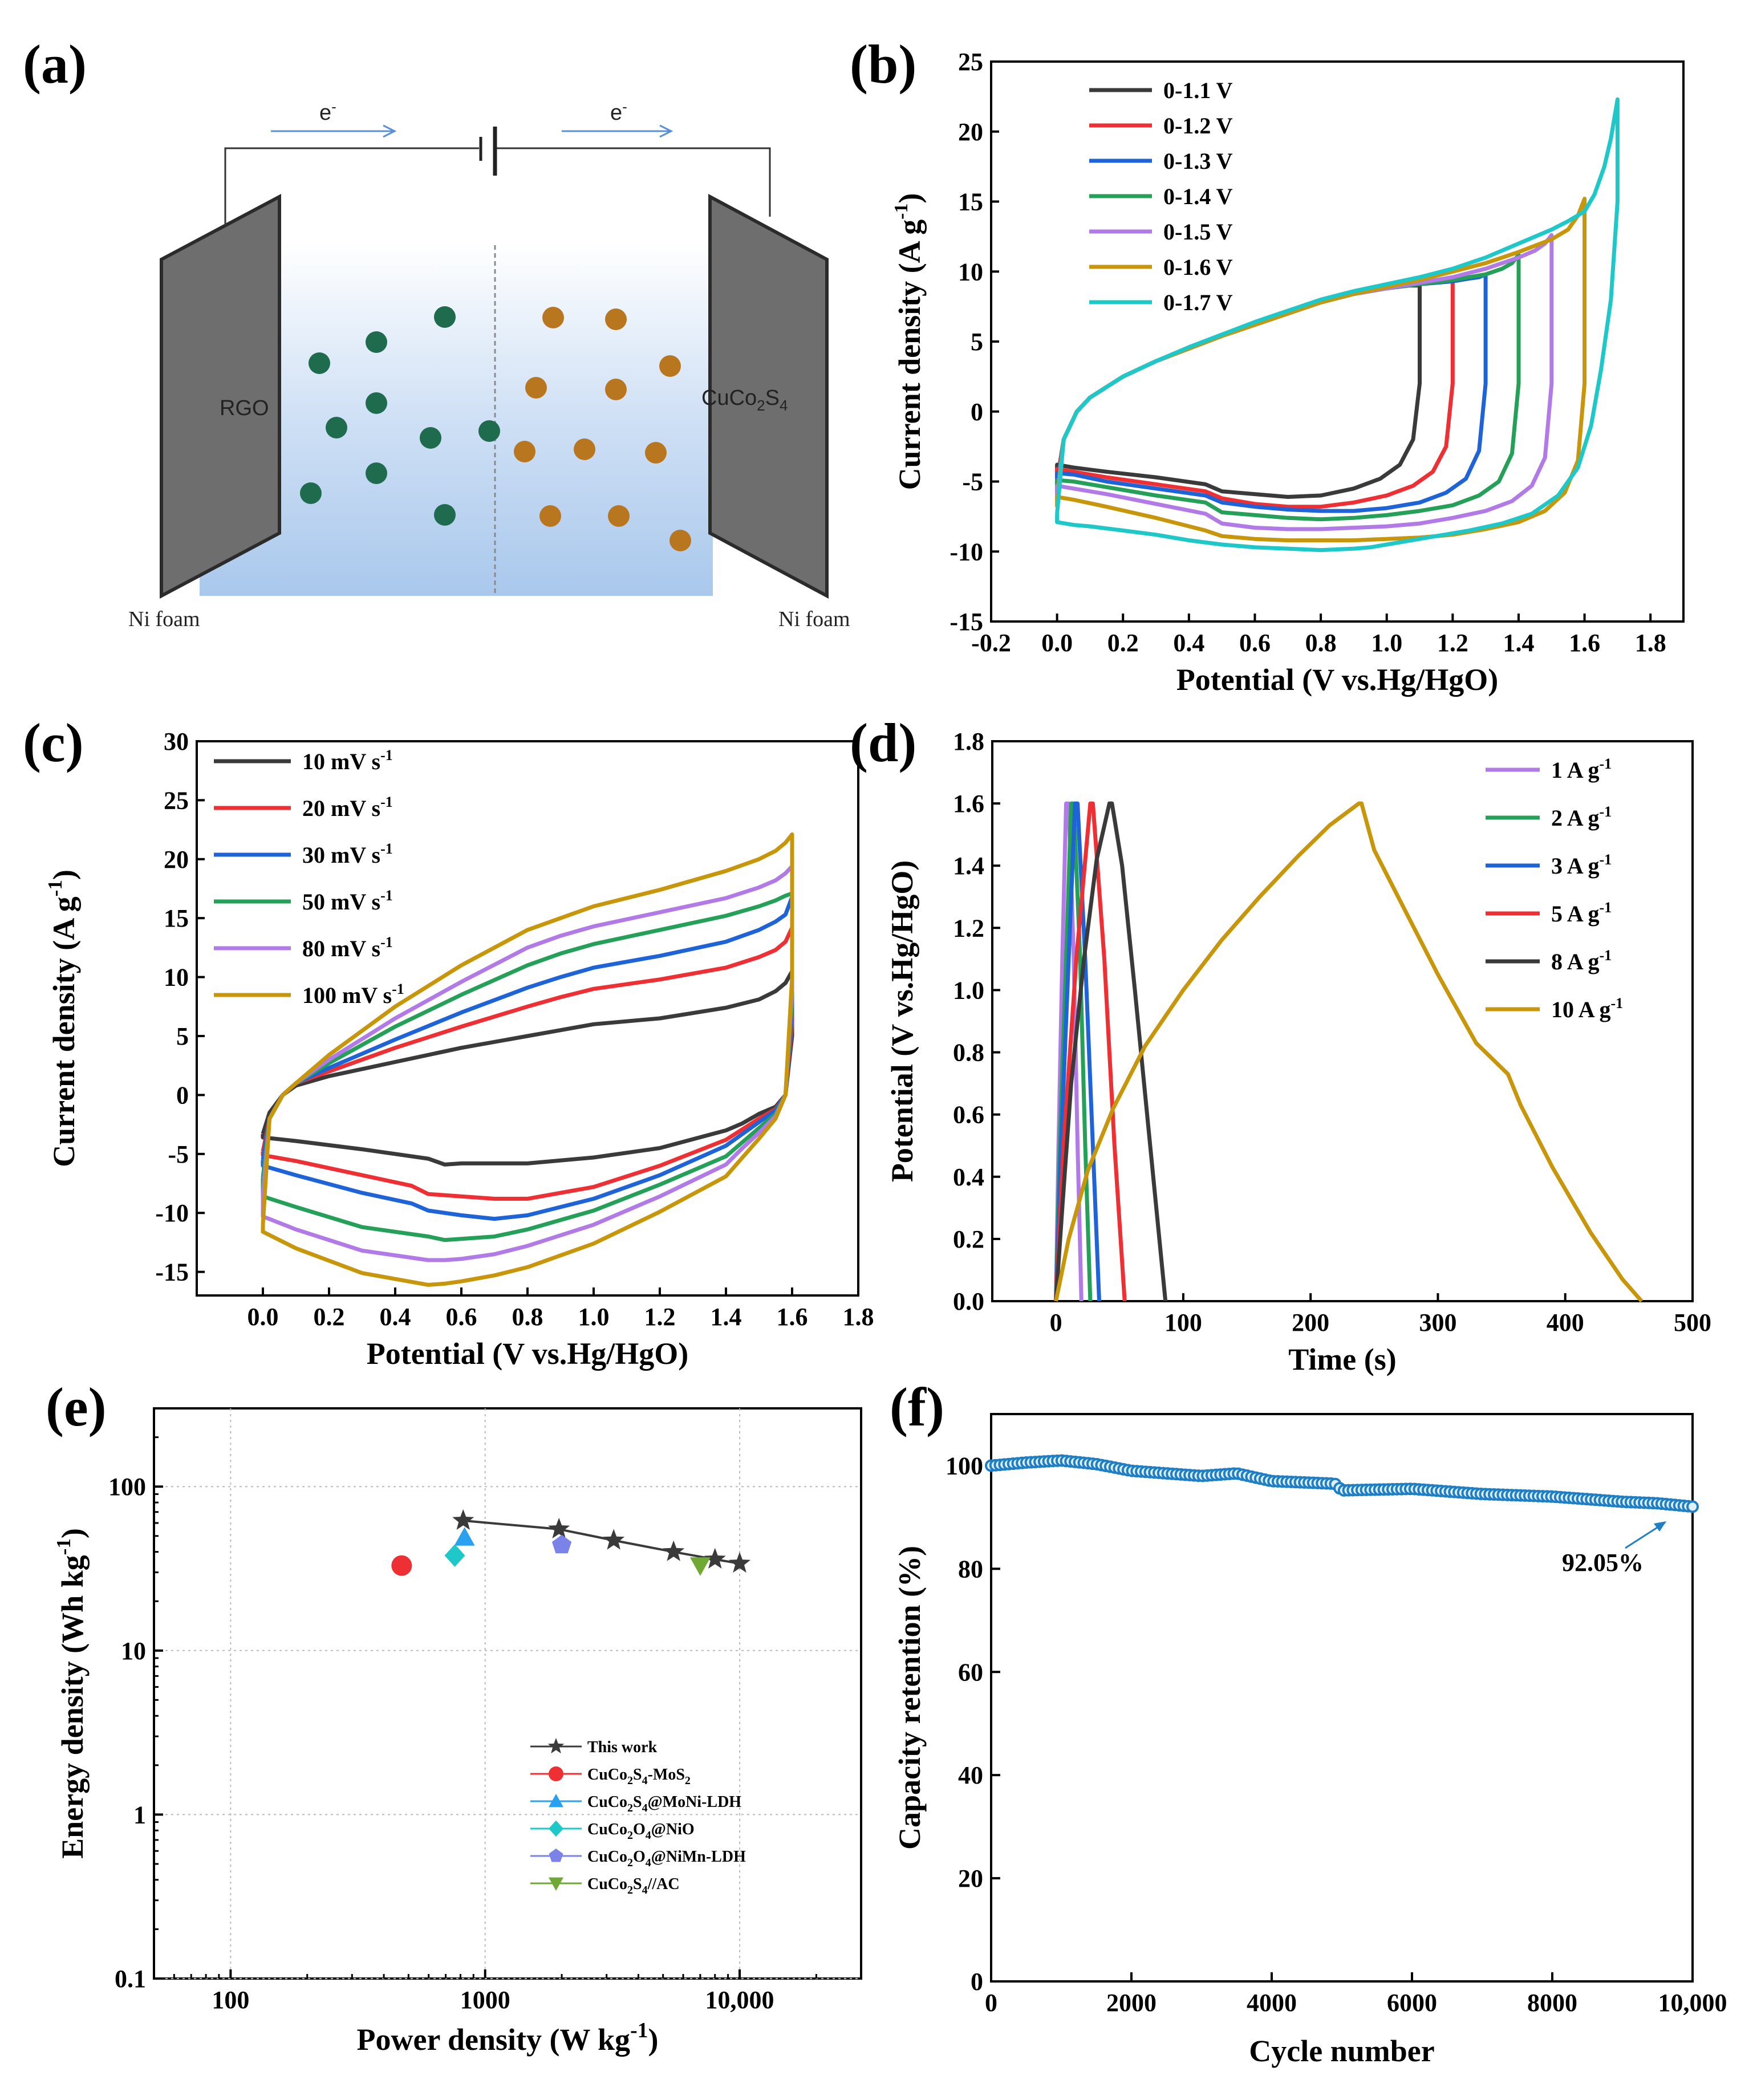 The width and height of the screenshot is (1757, 2100). What do you see at coordinates (633, 182) in the screenshot?
I see `right-wire` at bounding box center [633, 182].